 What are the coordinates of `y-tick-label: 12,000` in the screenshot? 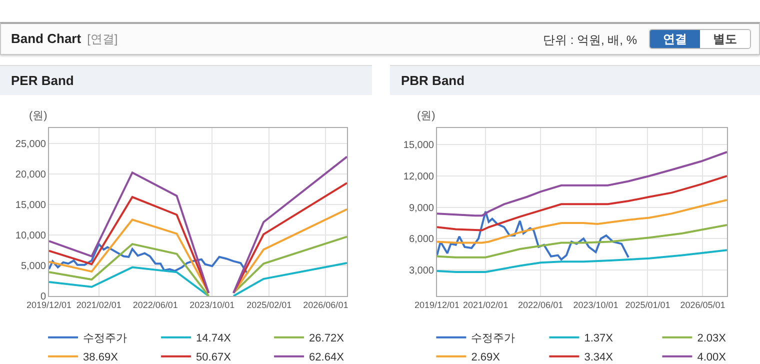 It's located at (418, 177).